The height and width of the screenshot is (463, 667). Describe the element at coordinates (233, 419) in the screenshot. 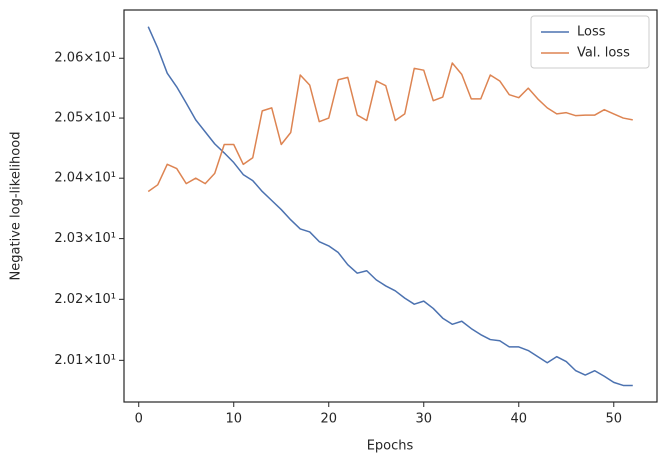

I see `x-tick-label: 10` at that location.